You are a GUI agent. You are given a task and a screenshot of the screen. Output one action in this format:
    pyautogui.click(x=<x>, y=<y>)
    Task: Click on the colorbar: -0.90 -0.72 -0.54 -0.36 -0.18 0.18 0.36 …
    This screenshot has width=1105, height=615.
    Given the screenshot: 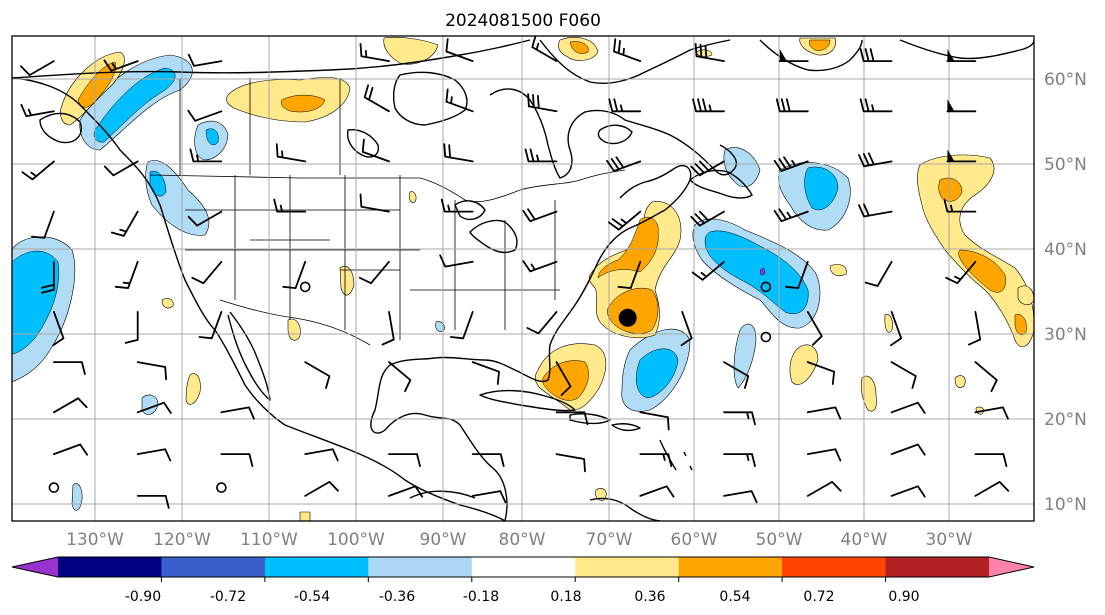 What is the action you would take?
    pyautogui.click(x=523, y=580)
    